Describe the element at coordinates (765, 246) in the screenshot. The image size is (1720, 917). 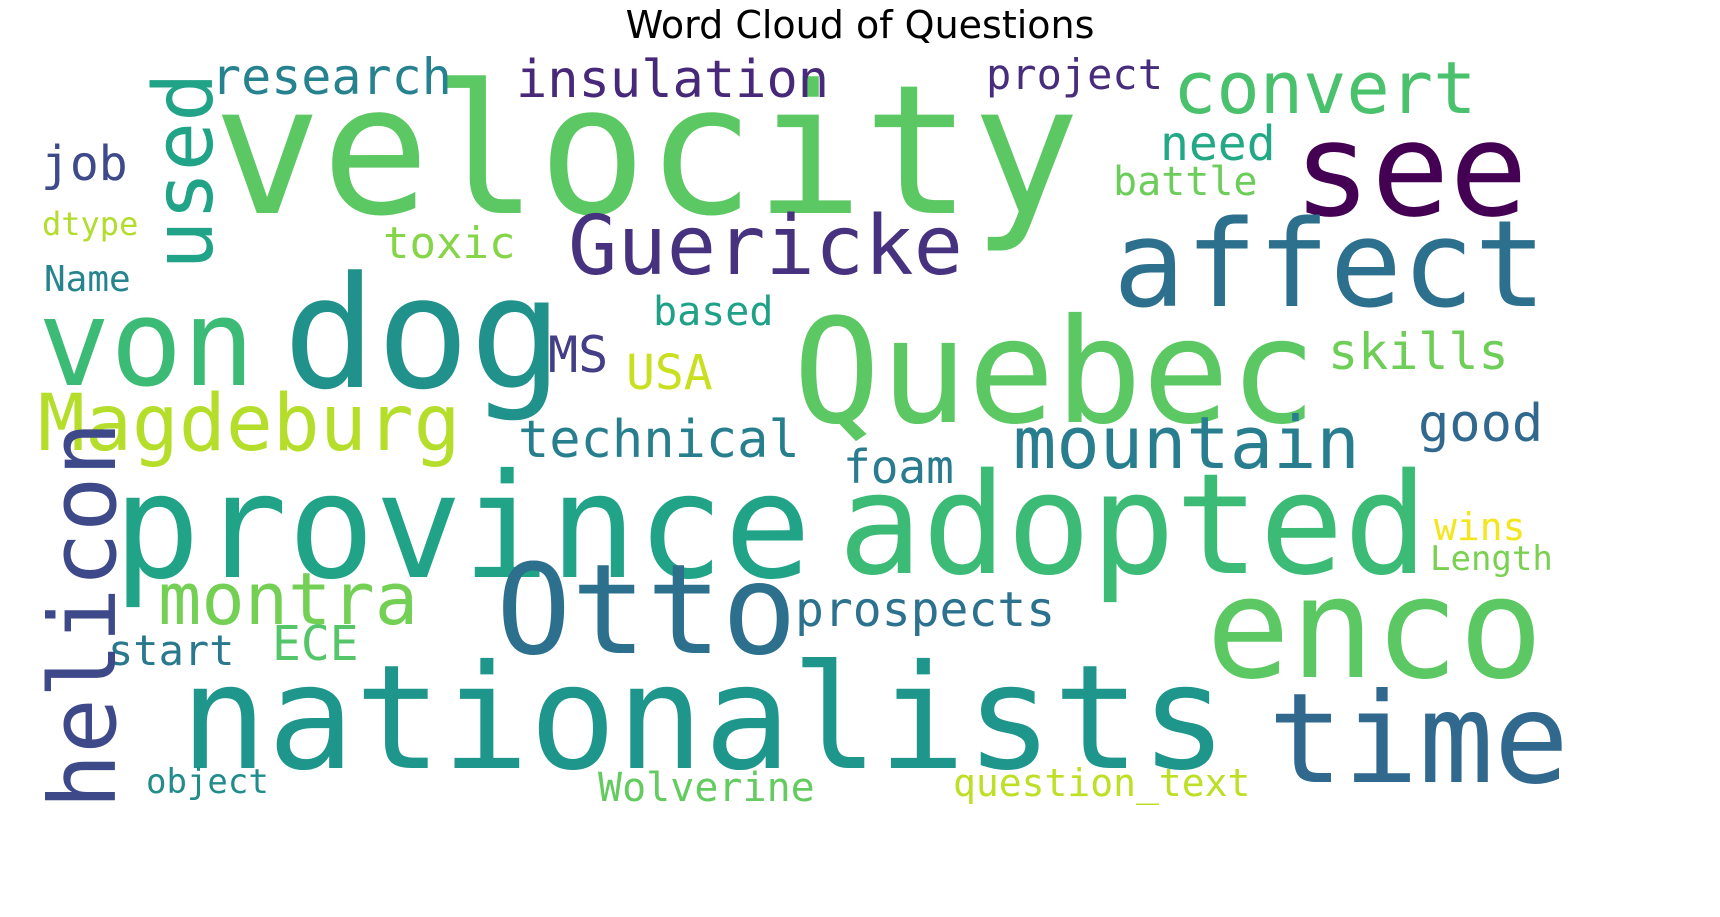
I see `word-guericke: Guericke` at that location.